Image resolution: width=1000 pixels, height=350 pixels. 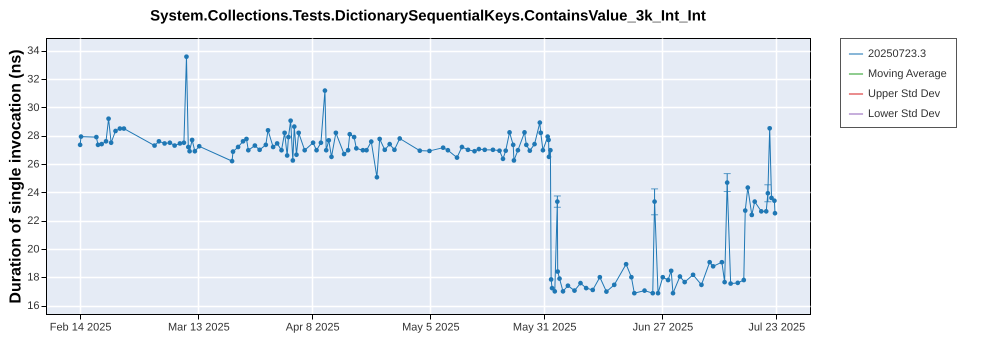 What do you see at coordinates (33, 51) in the screenshot?
I see `y-tick-label: 34` at bounding box center [33, 51].